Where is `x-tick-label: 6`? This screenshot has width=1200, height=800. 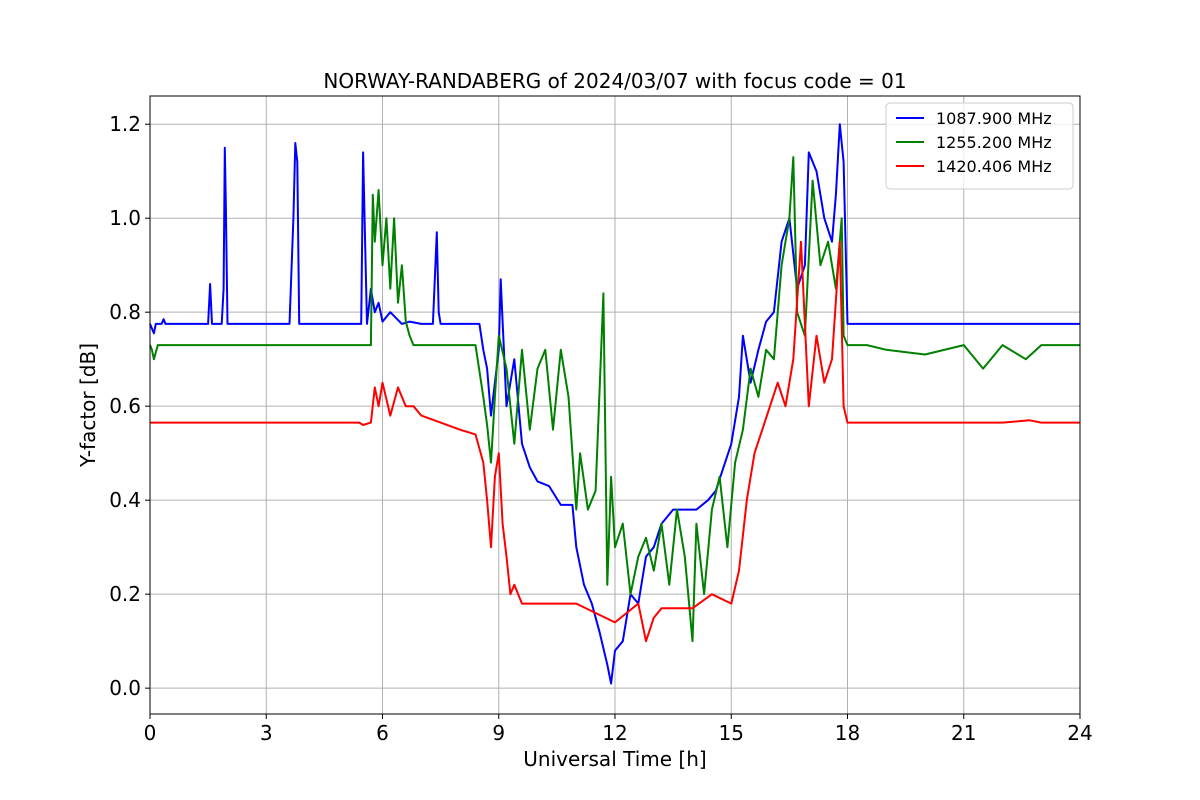
x-tick-label: 6 is located at coordinates (382, 733).